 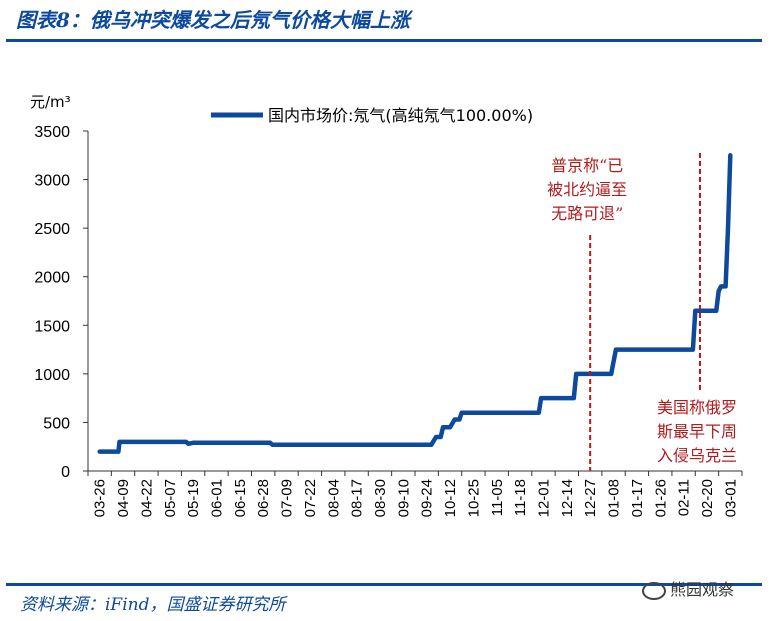 What do you see at coordinates (263, 498) in the screenshot?
I see `x-tick-label: 06-28` at bounding box center [263, 498].